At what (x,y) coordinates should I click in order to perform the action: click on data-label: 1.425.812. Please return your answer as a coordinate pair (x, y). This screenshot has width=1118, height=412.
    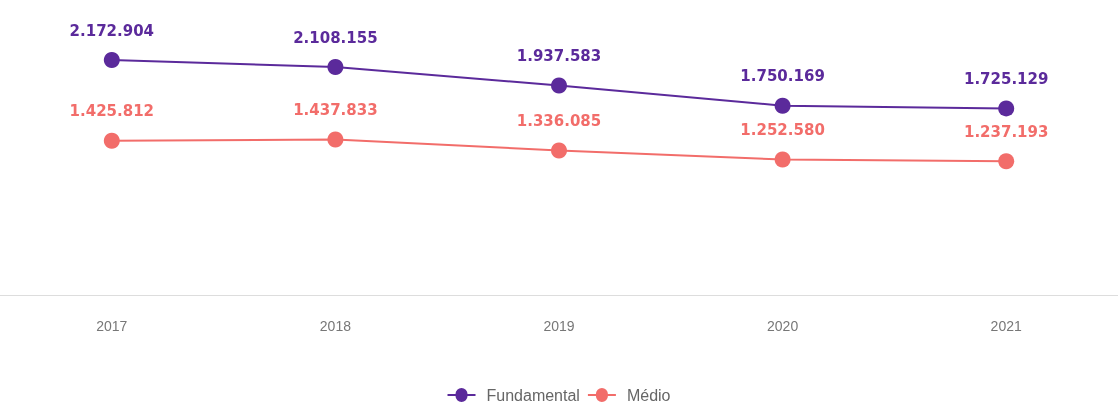
    Looking at the image, I should click on (112, 111).